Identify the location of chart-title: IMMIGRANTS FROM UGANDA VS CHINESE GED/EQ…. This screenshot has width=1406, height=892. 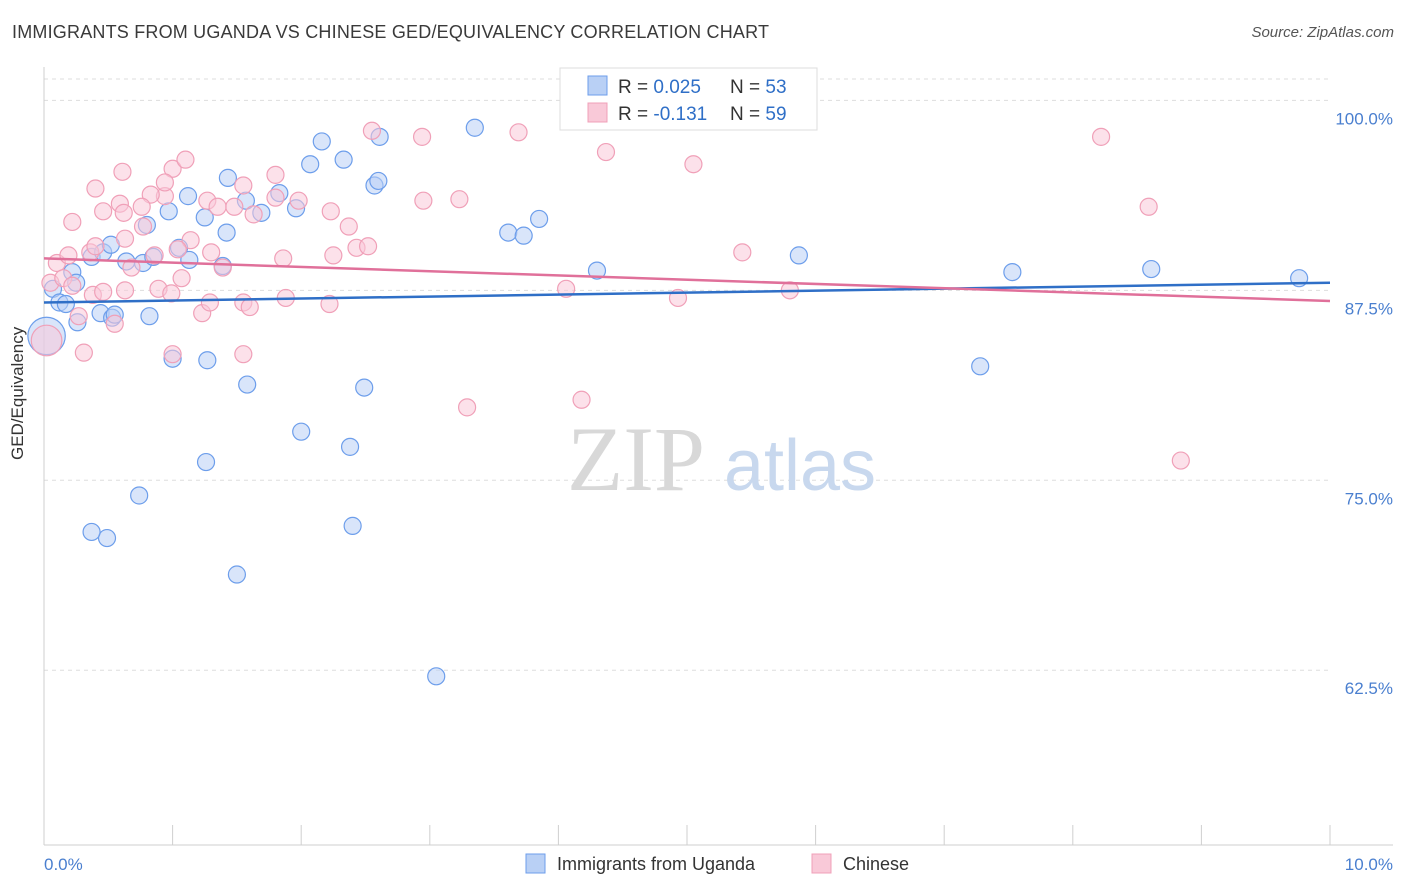
(391, 32).